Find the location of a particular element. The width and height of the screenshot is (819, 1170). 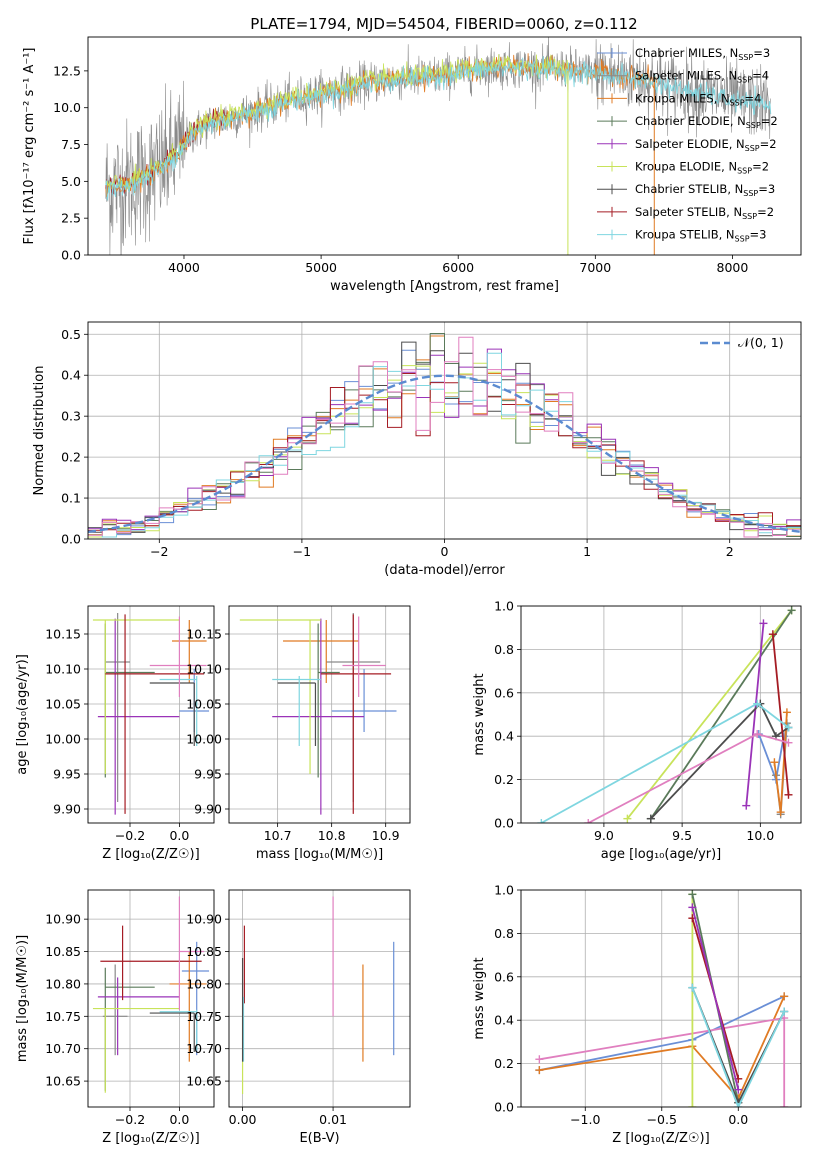

y-tick-label: 0.8 is located at coordinates (504, 933).